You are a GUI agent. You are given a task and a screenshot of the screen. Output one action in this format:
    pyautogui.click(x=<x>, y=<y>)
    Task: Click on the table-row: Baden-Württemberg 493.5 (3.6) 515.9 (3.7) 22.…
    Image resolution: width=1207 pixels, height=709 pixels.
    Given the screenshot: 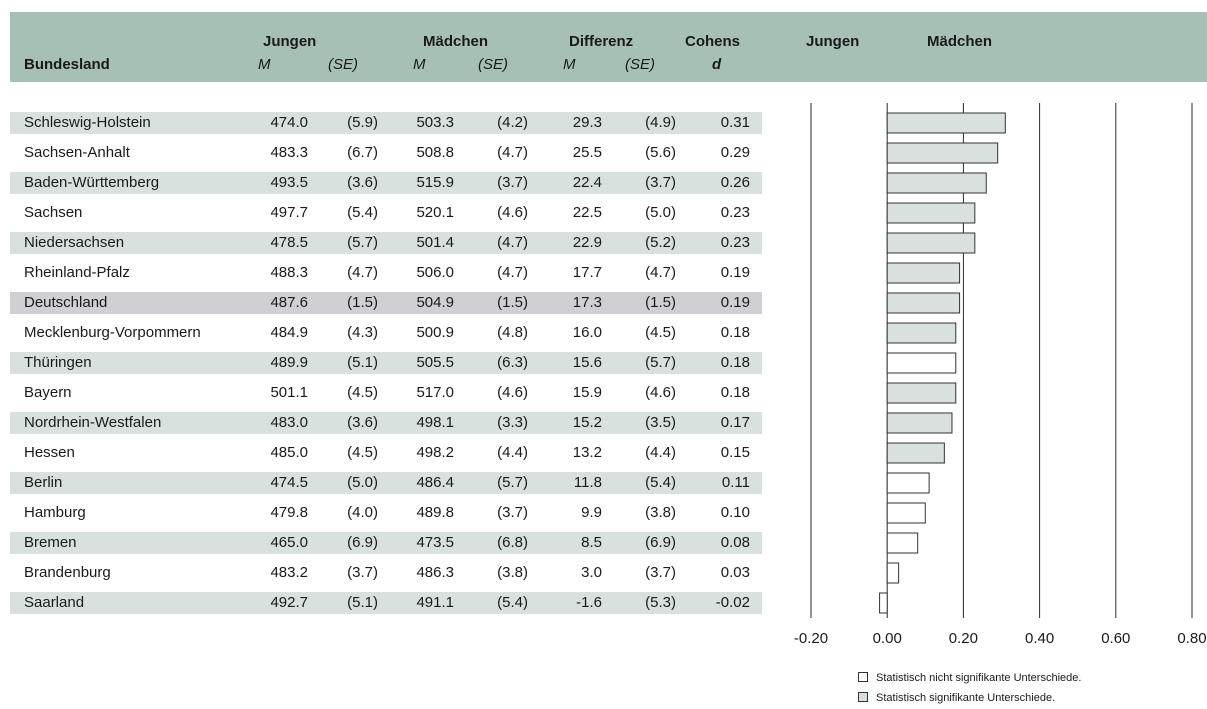 What is the action you would take?
    pyautogui.click(x=386, y=183)
    